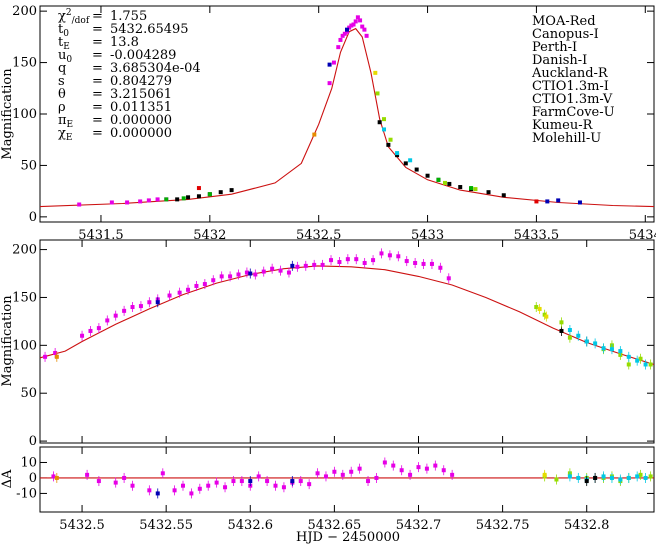 The width and height of the screenshot is (656, 550). Describe the element at coordinates (537, 235) in the screenshot. I see `x-tick-label: 5433.5` at that location.